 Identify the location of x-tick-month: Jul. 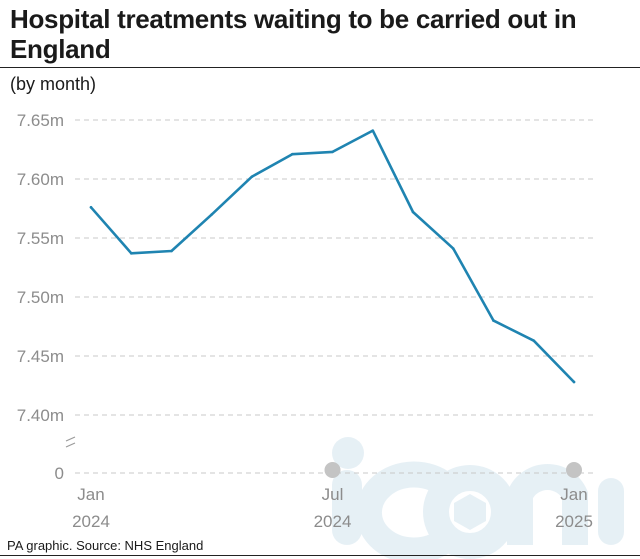
(333, 494).